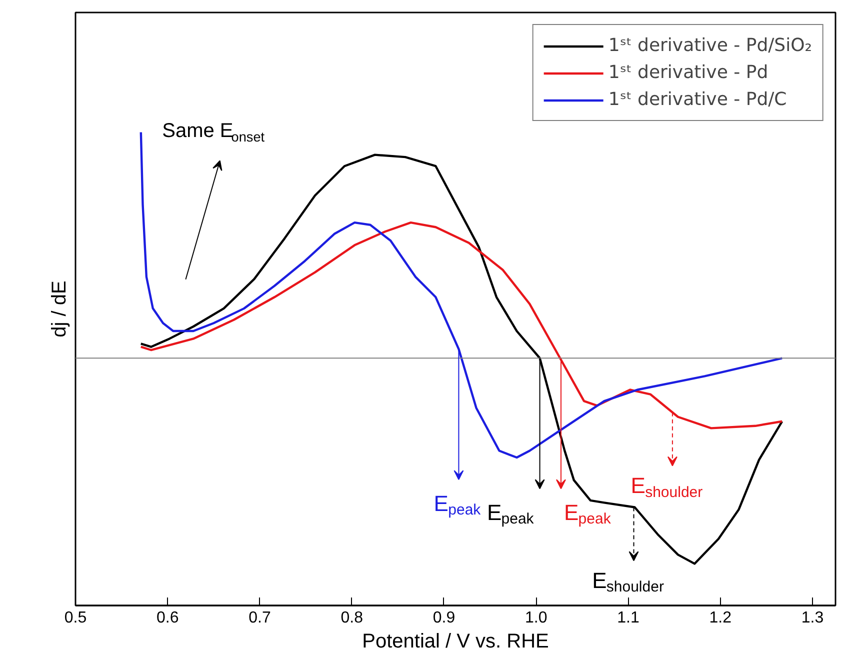 This screenshot has height=665, width=850. What do you see at coordinates (444, 618) in the screenshot?
I see `x-tick-label: 0.9` at bounding box center [444, 618].